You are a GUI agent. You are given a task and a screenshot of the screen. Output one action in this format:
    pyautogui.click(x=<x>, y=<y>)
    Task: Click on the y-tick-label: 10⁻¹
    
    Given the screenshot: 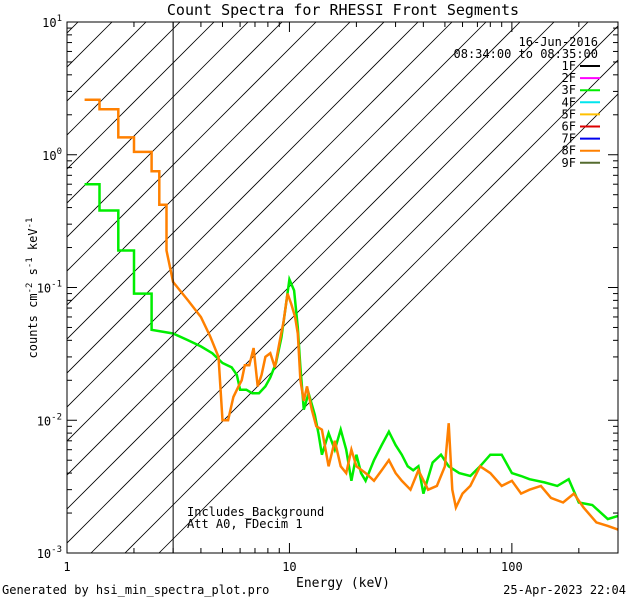 What is the action you would take?
    pyautogui.click(x=49, y=288)
    